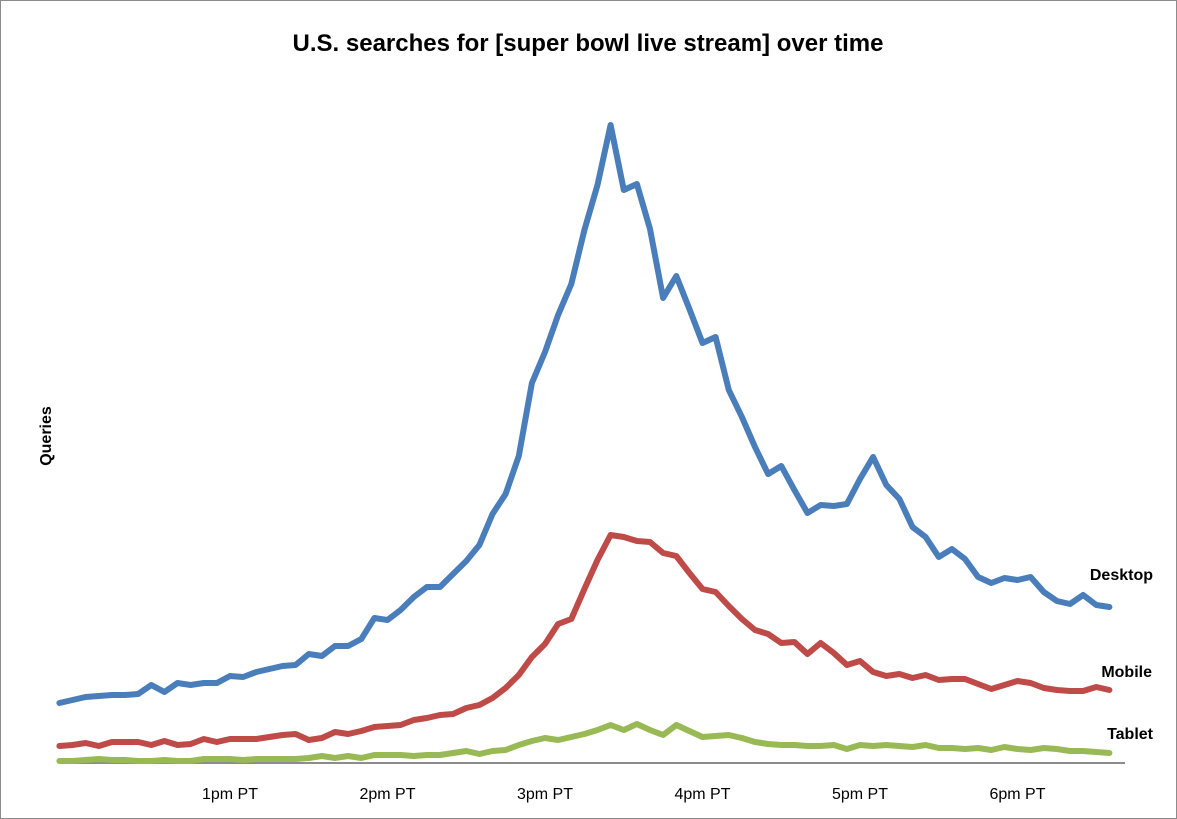 This screenshot has width=1177, height=819. What do you see at coordinates (1121, 575) in the screenshot?
I see `series-label-desktop: Desktop` at bounding box center [1121, 575].